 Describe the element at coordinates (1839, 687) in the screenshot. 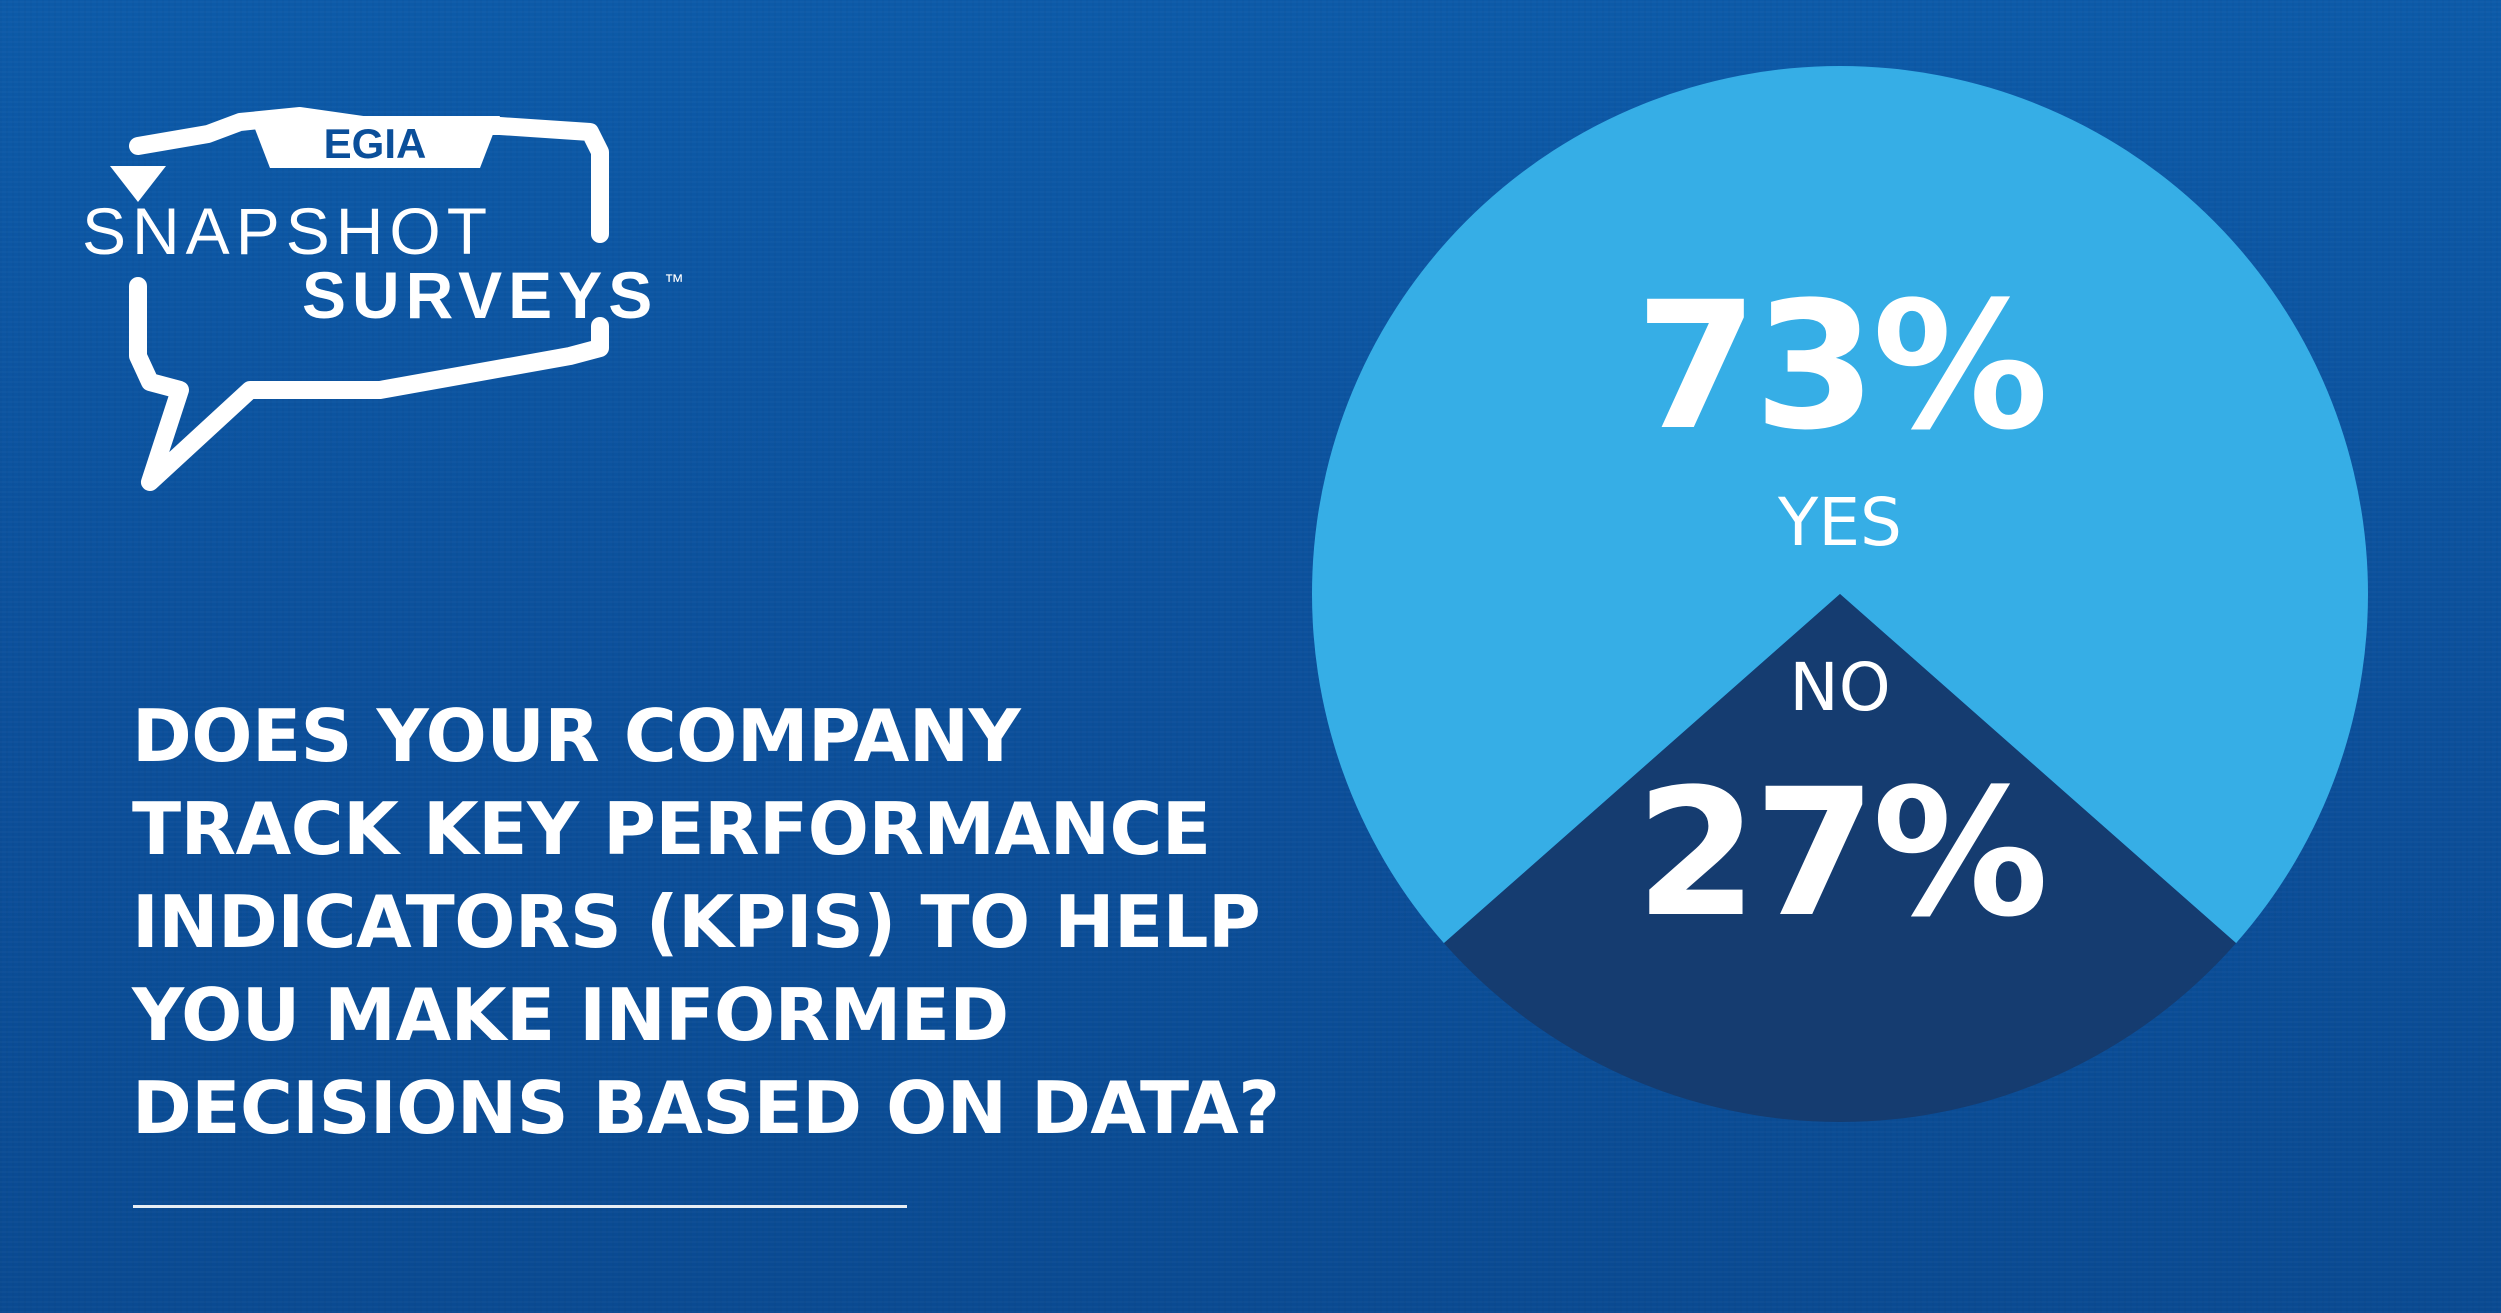

I see `no-label: NO` at that location.